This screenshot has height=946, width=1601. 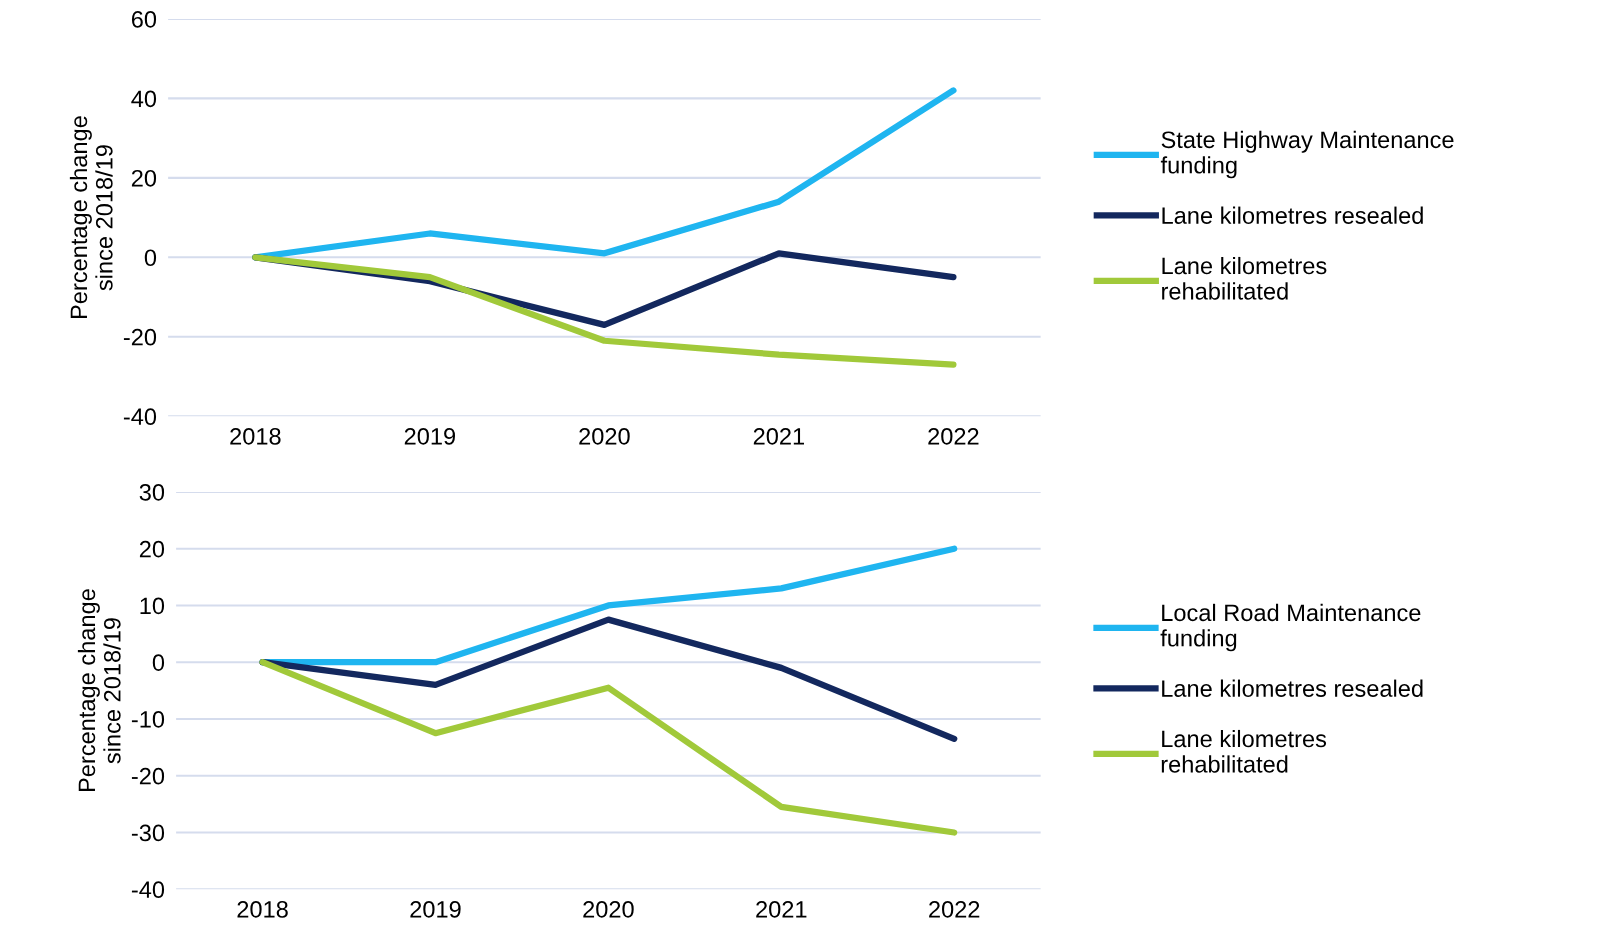 I want to click on y-tick-label: 10, so click(x=152, y=606).